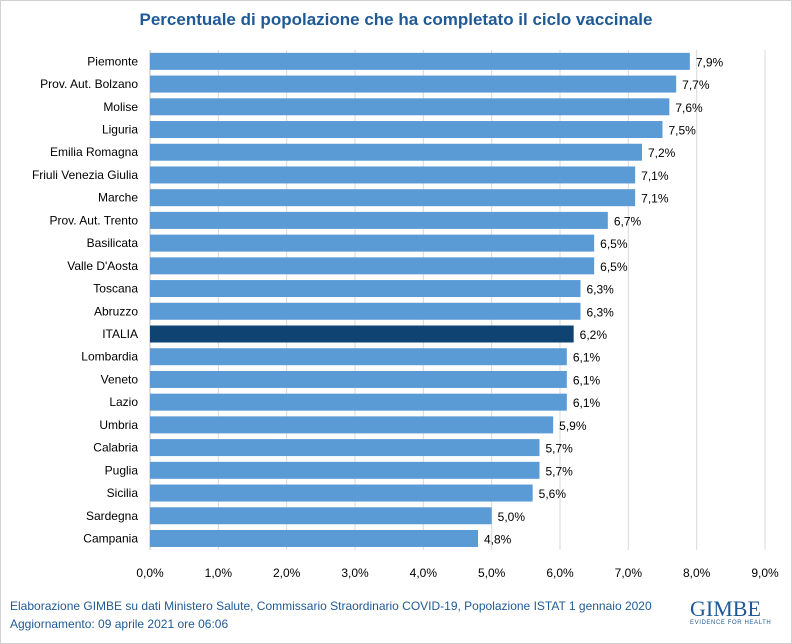  I want to click on category-label: Prov. Aut. Trento, so click(94, 220).